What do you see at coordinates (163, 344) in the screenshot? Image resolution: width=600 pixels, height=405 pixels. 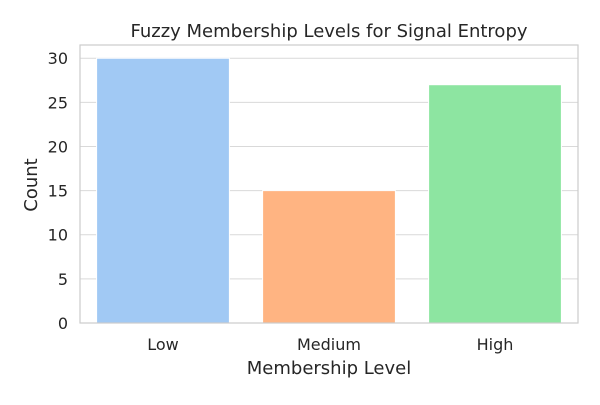 I see `x-tick-label-low: Low` at bounding box center [163, 344].